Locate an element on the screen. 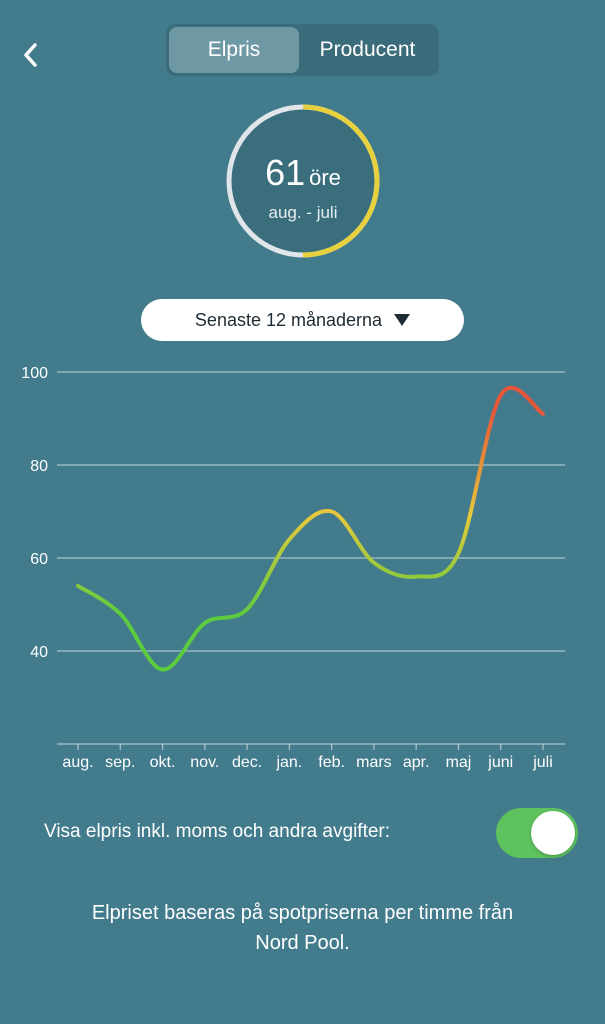 This screenshot has height=1024, width=605. x-tick-label: mars is located at coordinates (374, 762).